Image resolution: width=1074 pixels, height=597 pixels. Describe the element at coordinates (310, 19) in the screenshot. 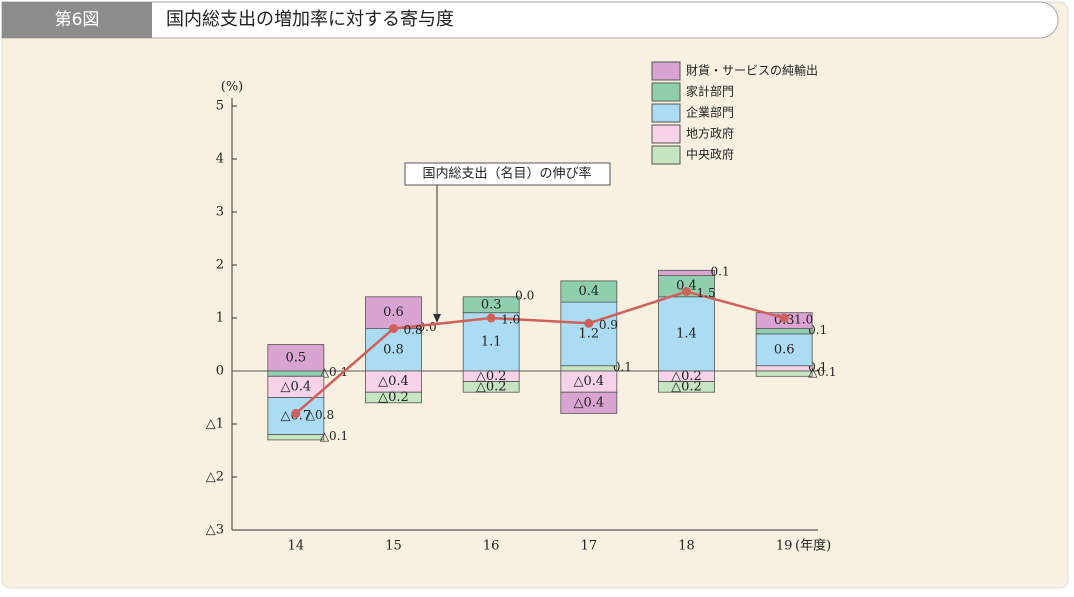

I see `figure-title: 国内総支出の増加率に対する寄与度` at that location.